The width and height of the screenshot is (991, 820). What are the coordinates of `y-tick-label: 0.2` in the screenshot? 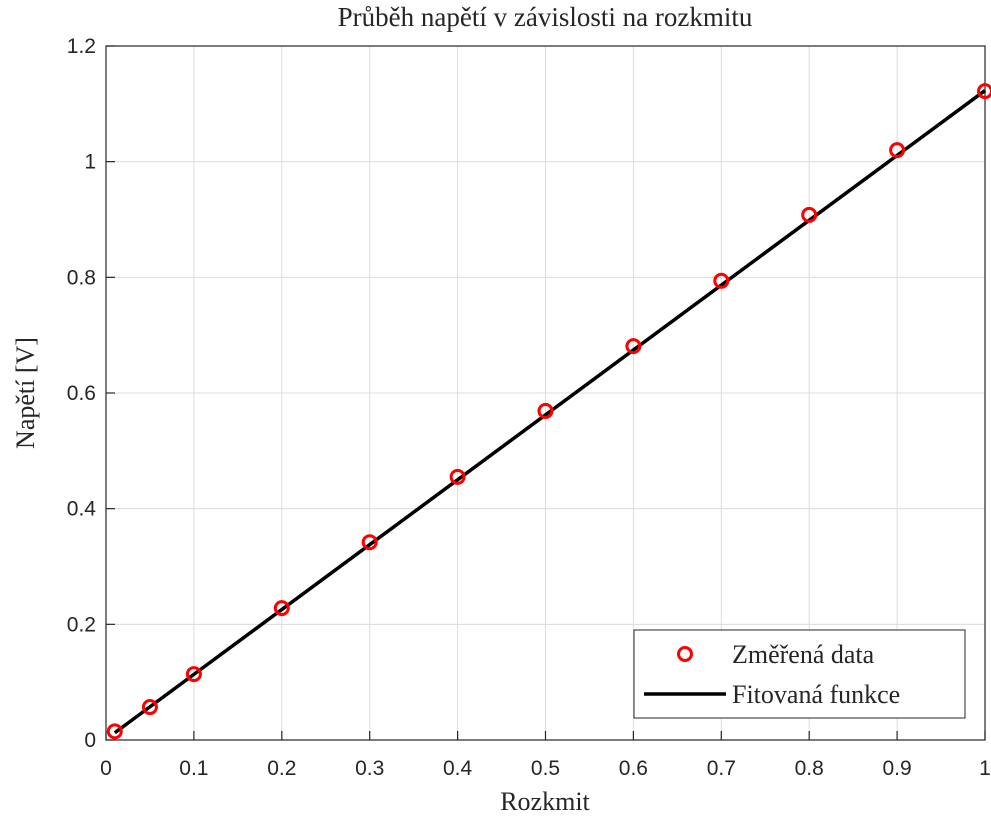 It's located at (81, 624).